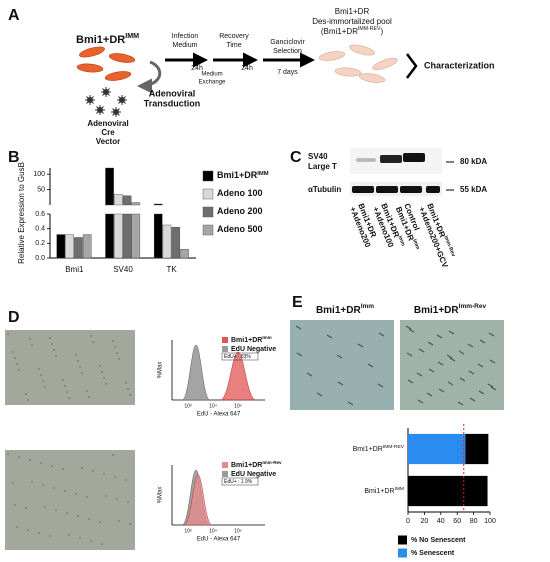 The height and width of the screenshot is (562, 550). What do you see at coordinates (212, 83) in the screenshot?
I see `medium-exchange: Exchange` at bounding box center [212, 83].